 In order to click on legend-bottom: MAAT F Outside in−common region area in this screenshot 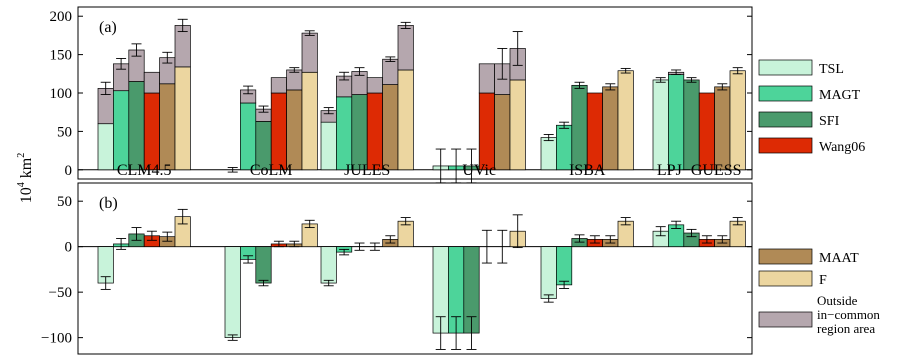, I will do `click(819, 292)`.